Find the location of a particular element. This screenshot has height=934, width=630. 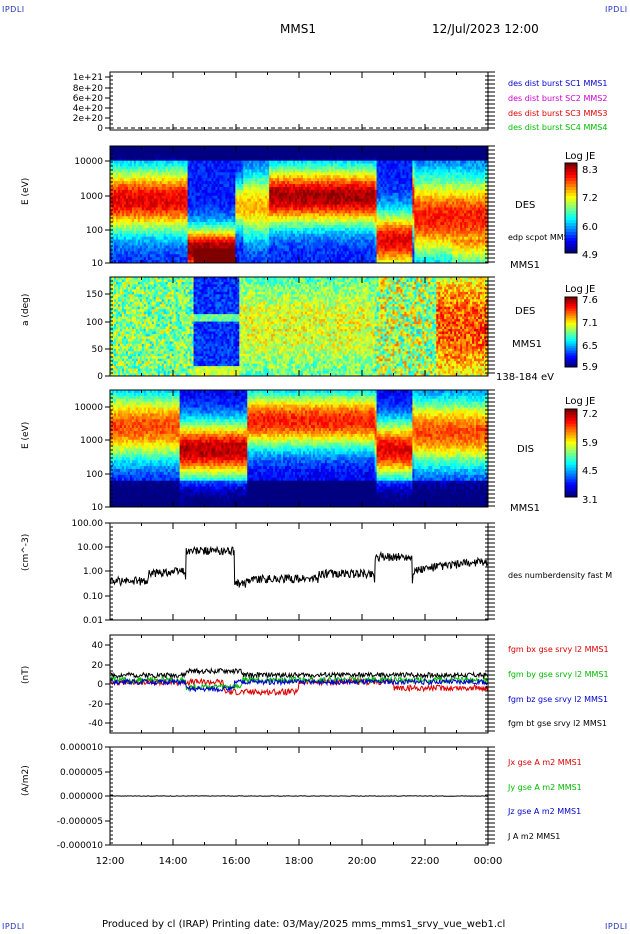

des-energy-spectrogram is located at coordinates (299, 204).